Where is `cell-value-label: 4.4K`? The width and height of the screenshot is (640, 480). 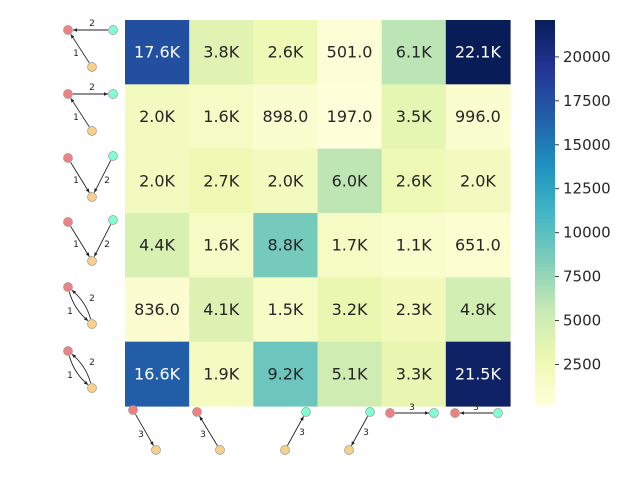
cell-value-label: 4.4K is located at coordinates (157, 245).